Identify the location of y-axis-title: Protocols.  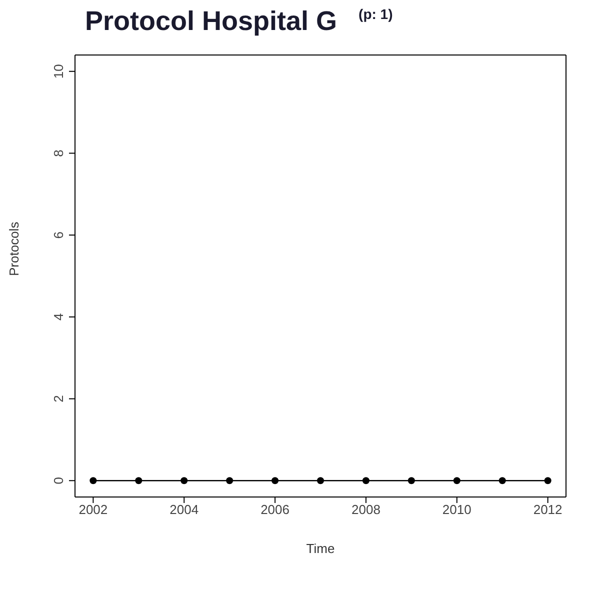
(14, 248).